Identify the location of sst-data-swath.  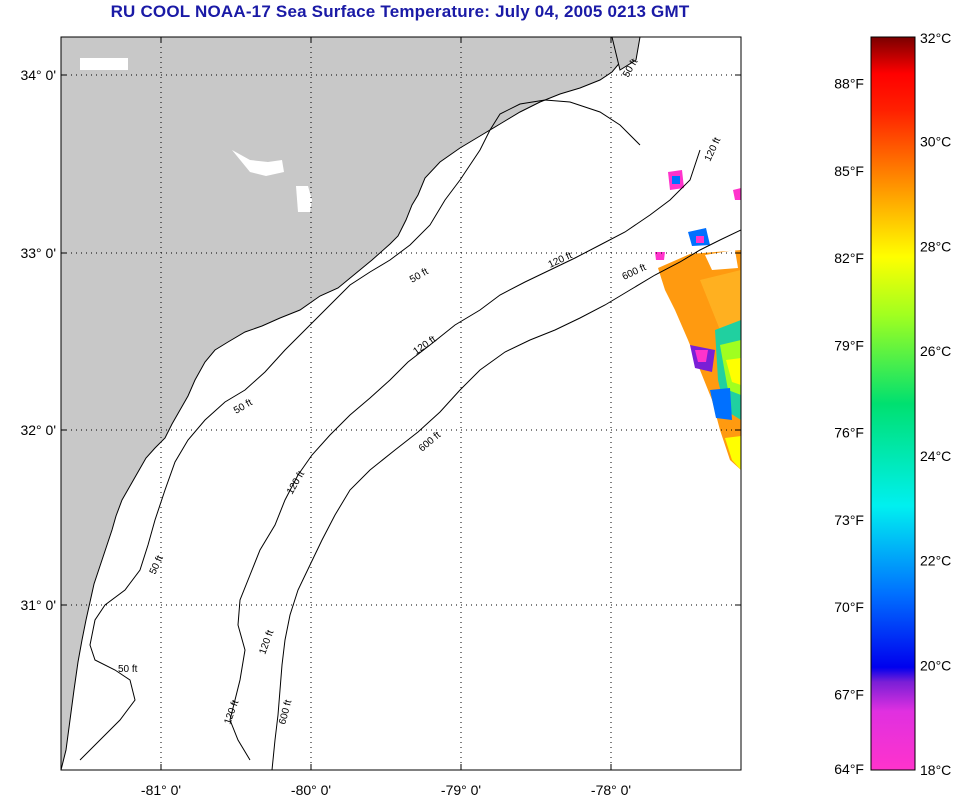
(698, 320).